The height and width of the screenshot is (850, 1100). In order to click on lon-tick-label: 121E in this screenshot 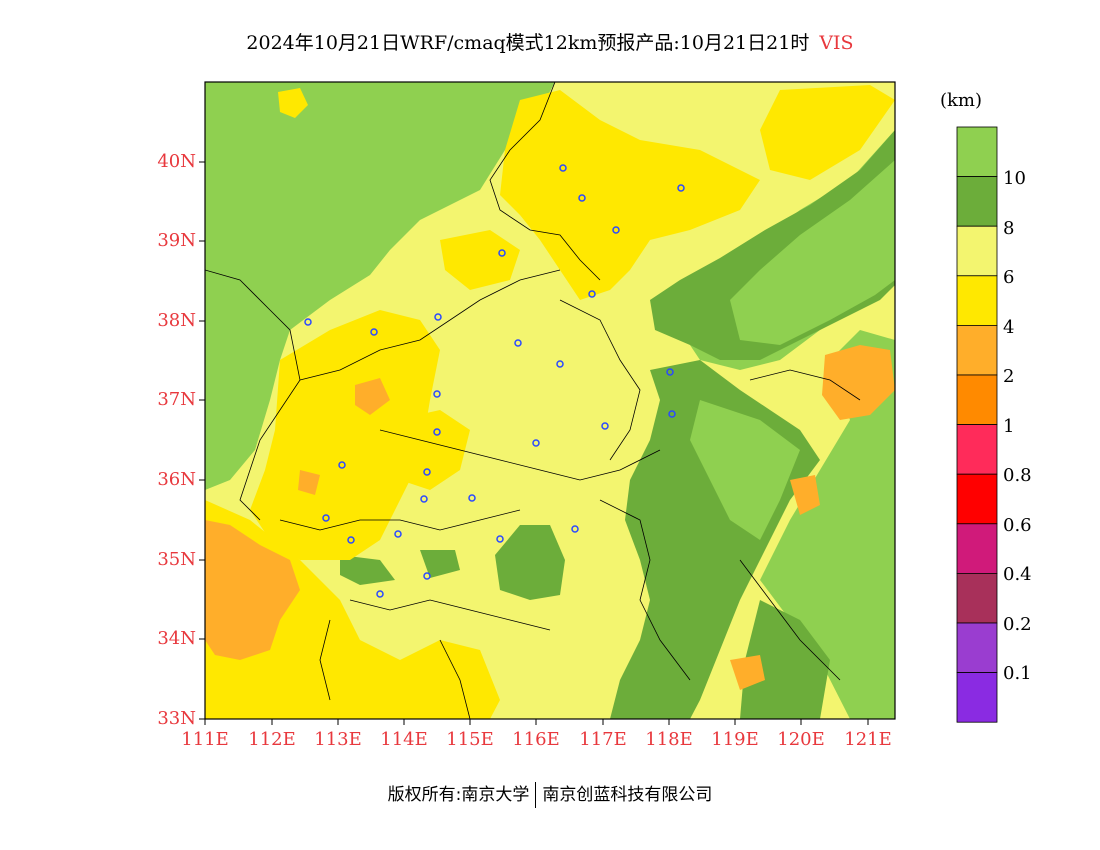, I will do `click(868, 739)`.